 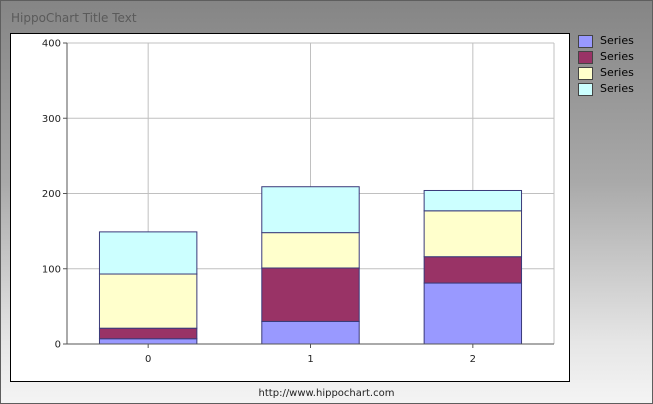 What do you see at coordinates (473, 200) in the screenshot?
I see `bar-segment-s3-c2` at bounding box center [473, 200].